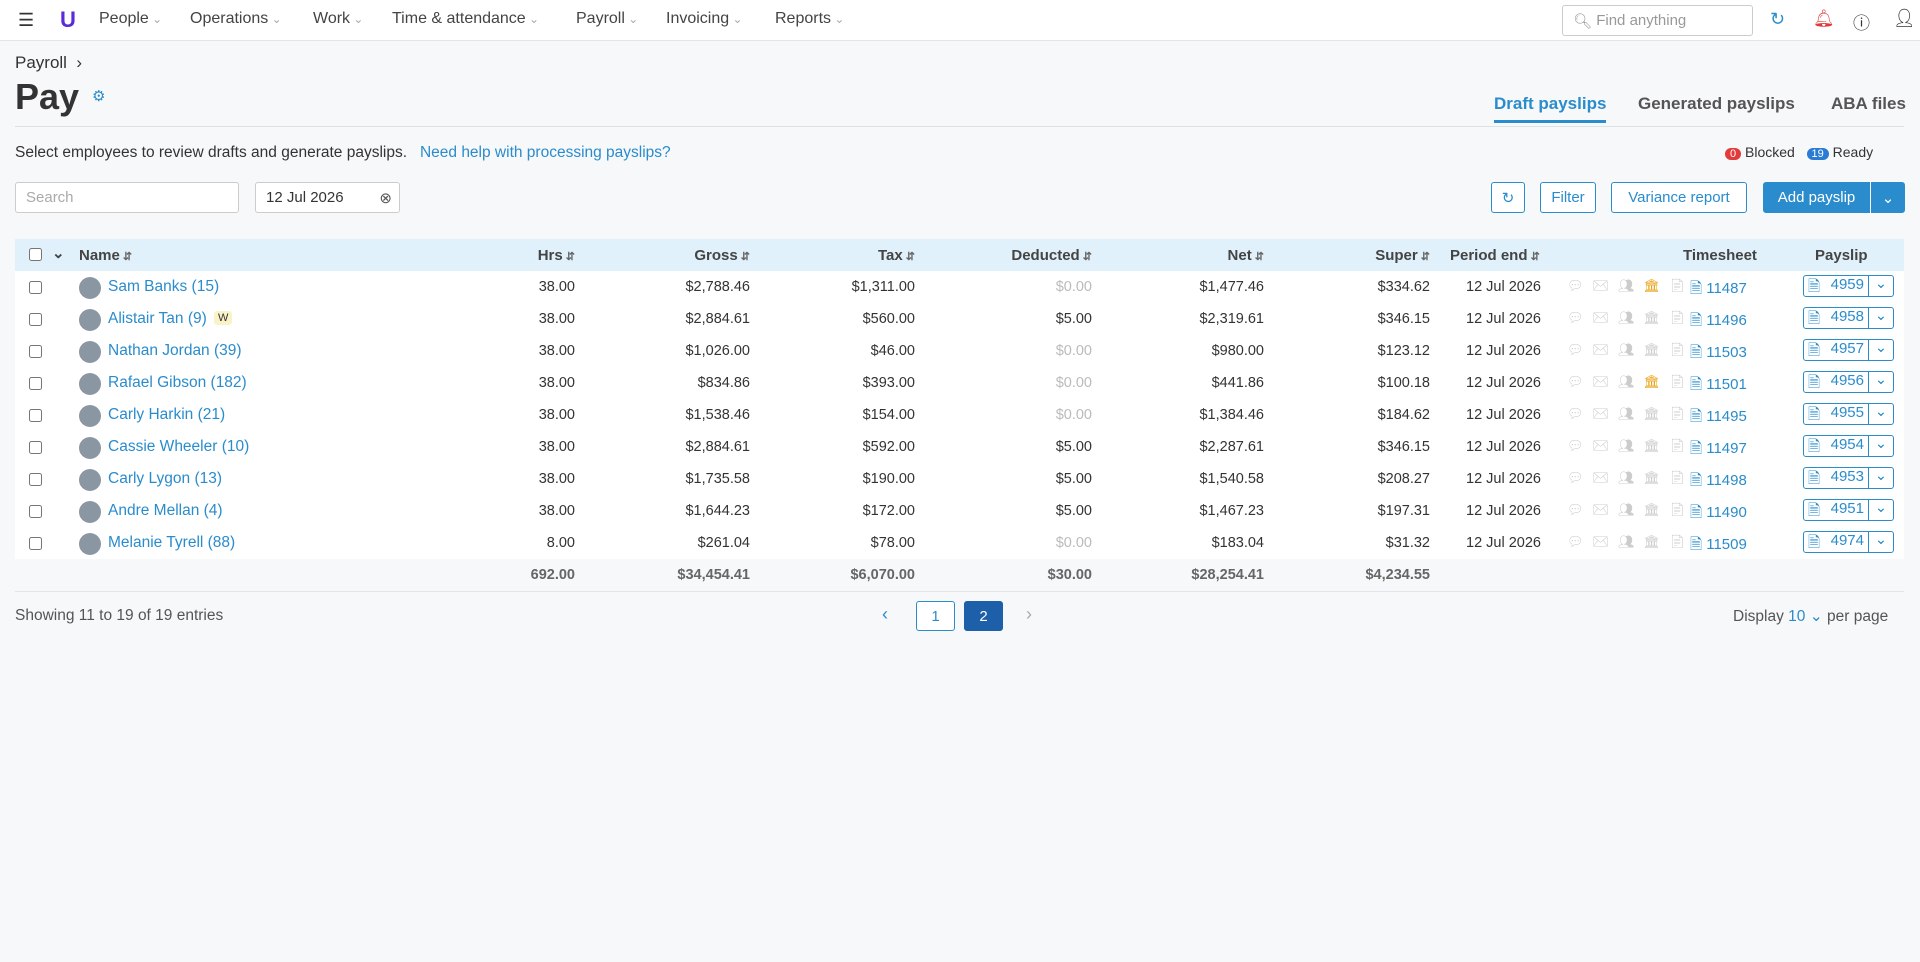 The width and height of the screenshot is (1920, 962). What do you see at coordinates (49, 62) in the screenshot?
I see `breadcrumb: Payroll ›` at bounding box center [49, 62].